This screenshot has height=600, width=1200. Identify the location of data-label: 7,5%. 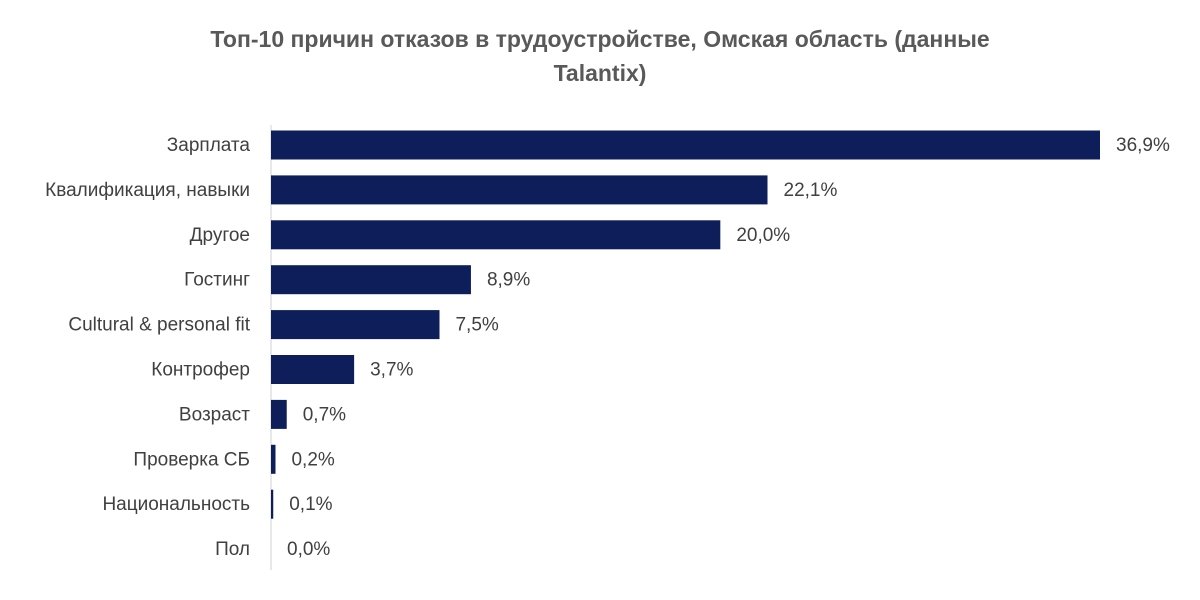
(476, 325).